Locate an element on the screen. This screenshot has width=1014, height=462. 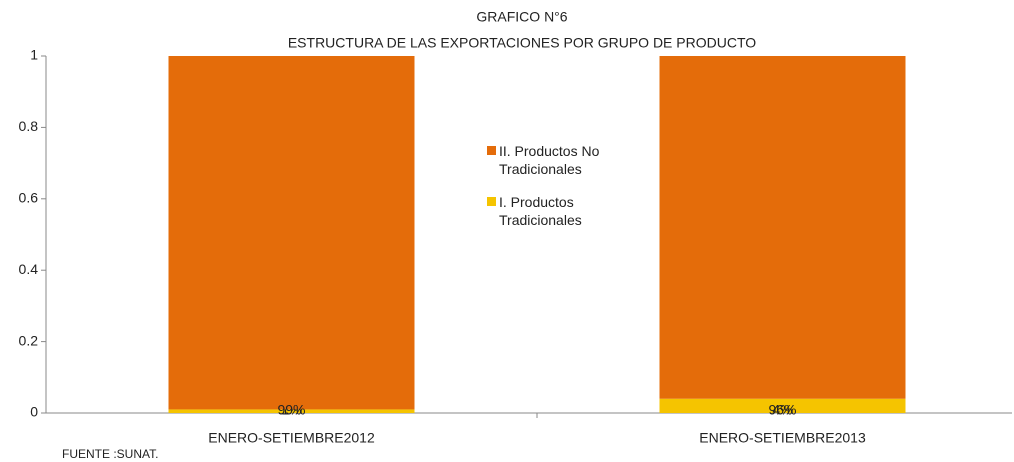
y-tick-label: 1 is located at coordinates (34, 55).